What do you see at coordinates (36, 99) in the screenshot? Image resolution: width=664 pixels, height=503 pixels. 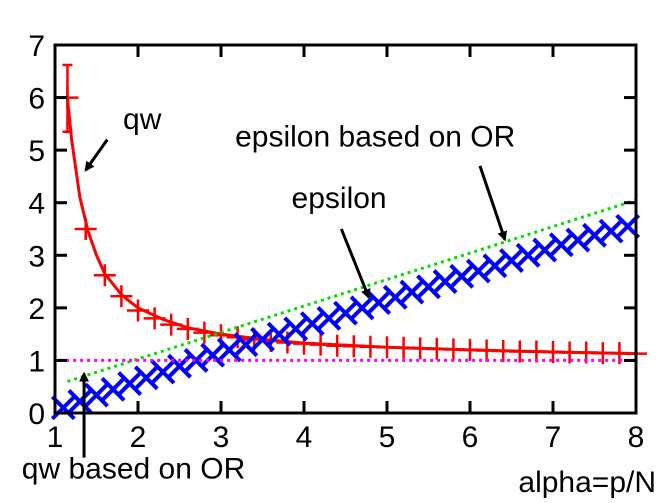 I see `y-tick-label: 6` at bounding box center [36, 99].